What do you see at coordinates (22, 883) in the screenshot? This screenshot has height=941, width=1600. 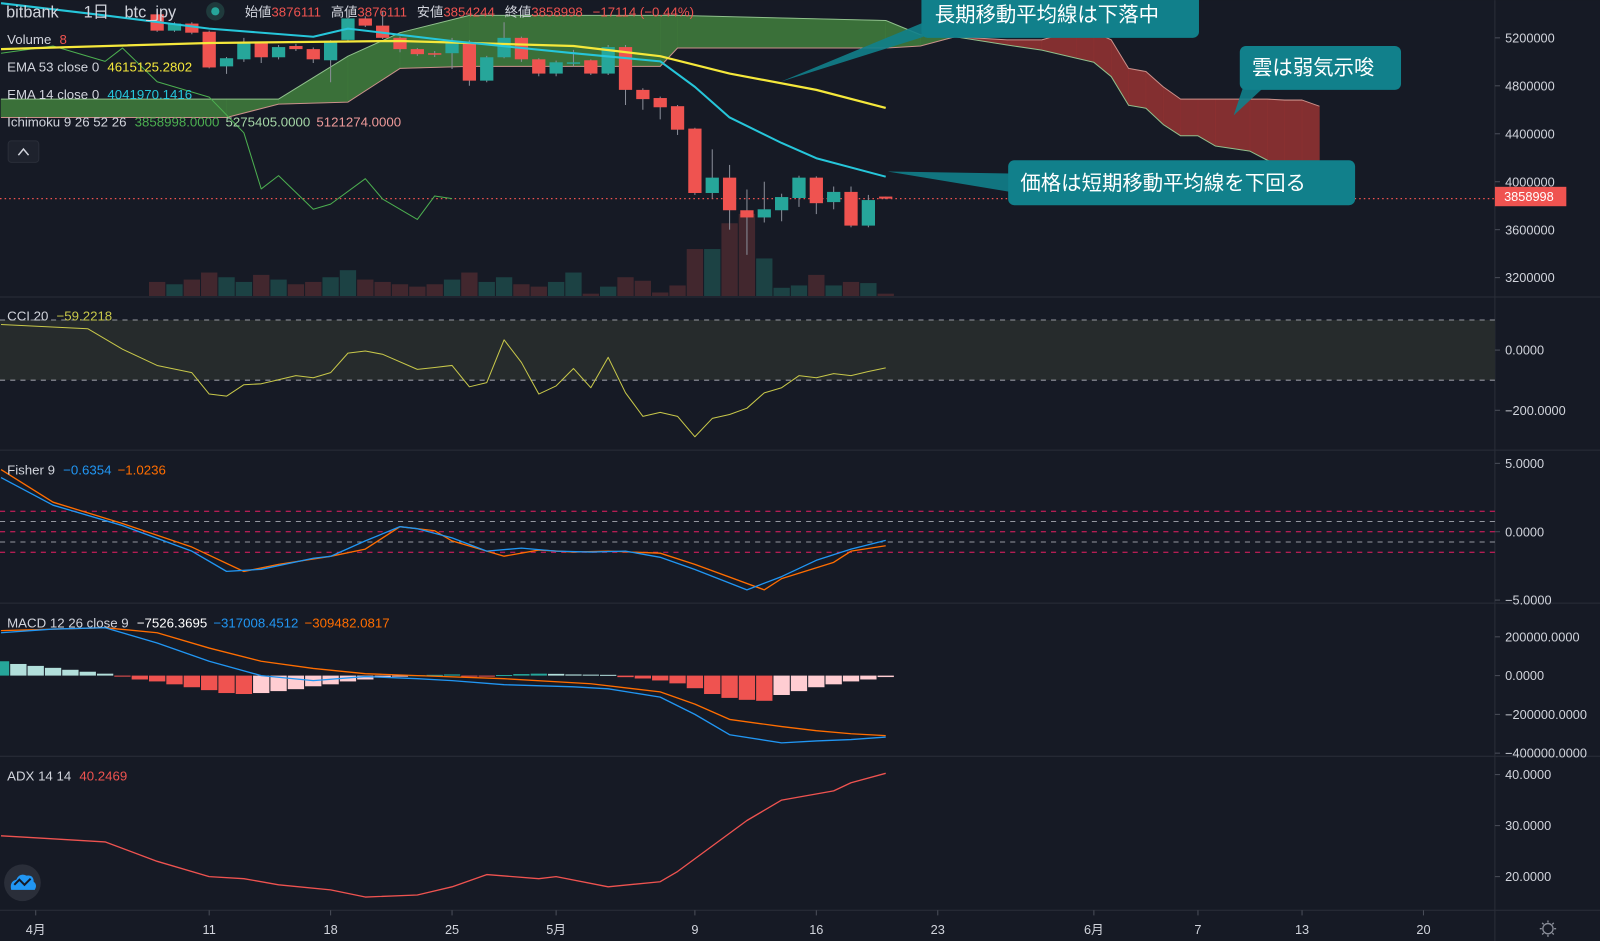 I see `tradingview-cloud-icon` at bounding box center [22, 883].